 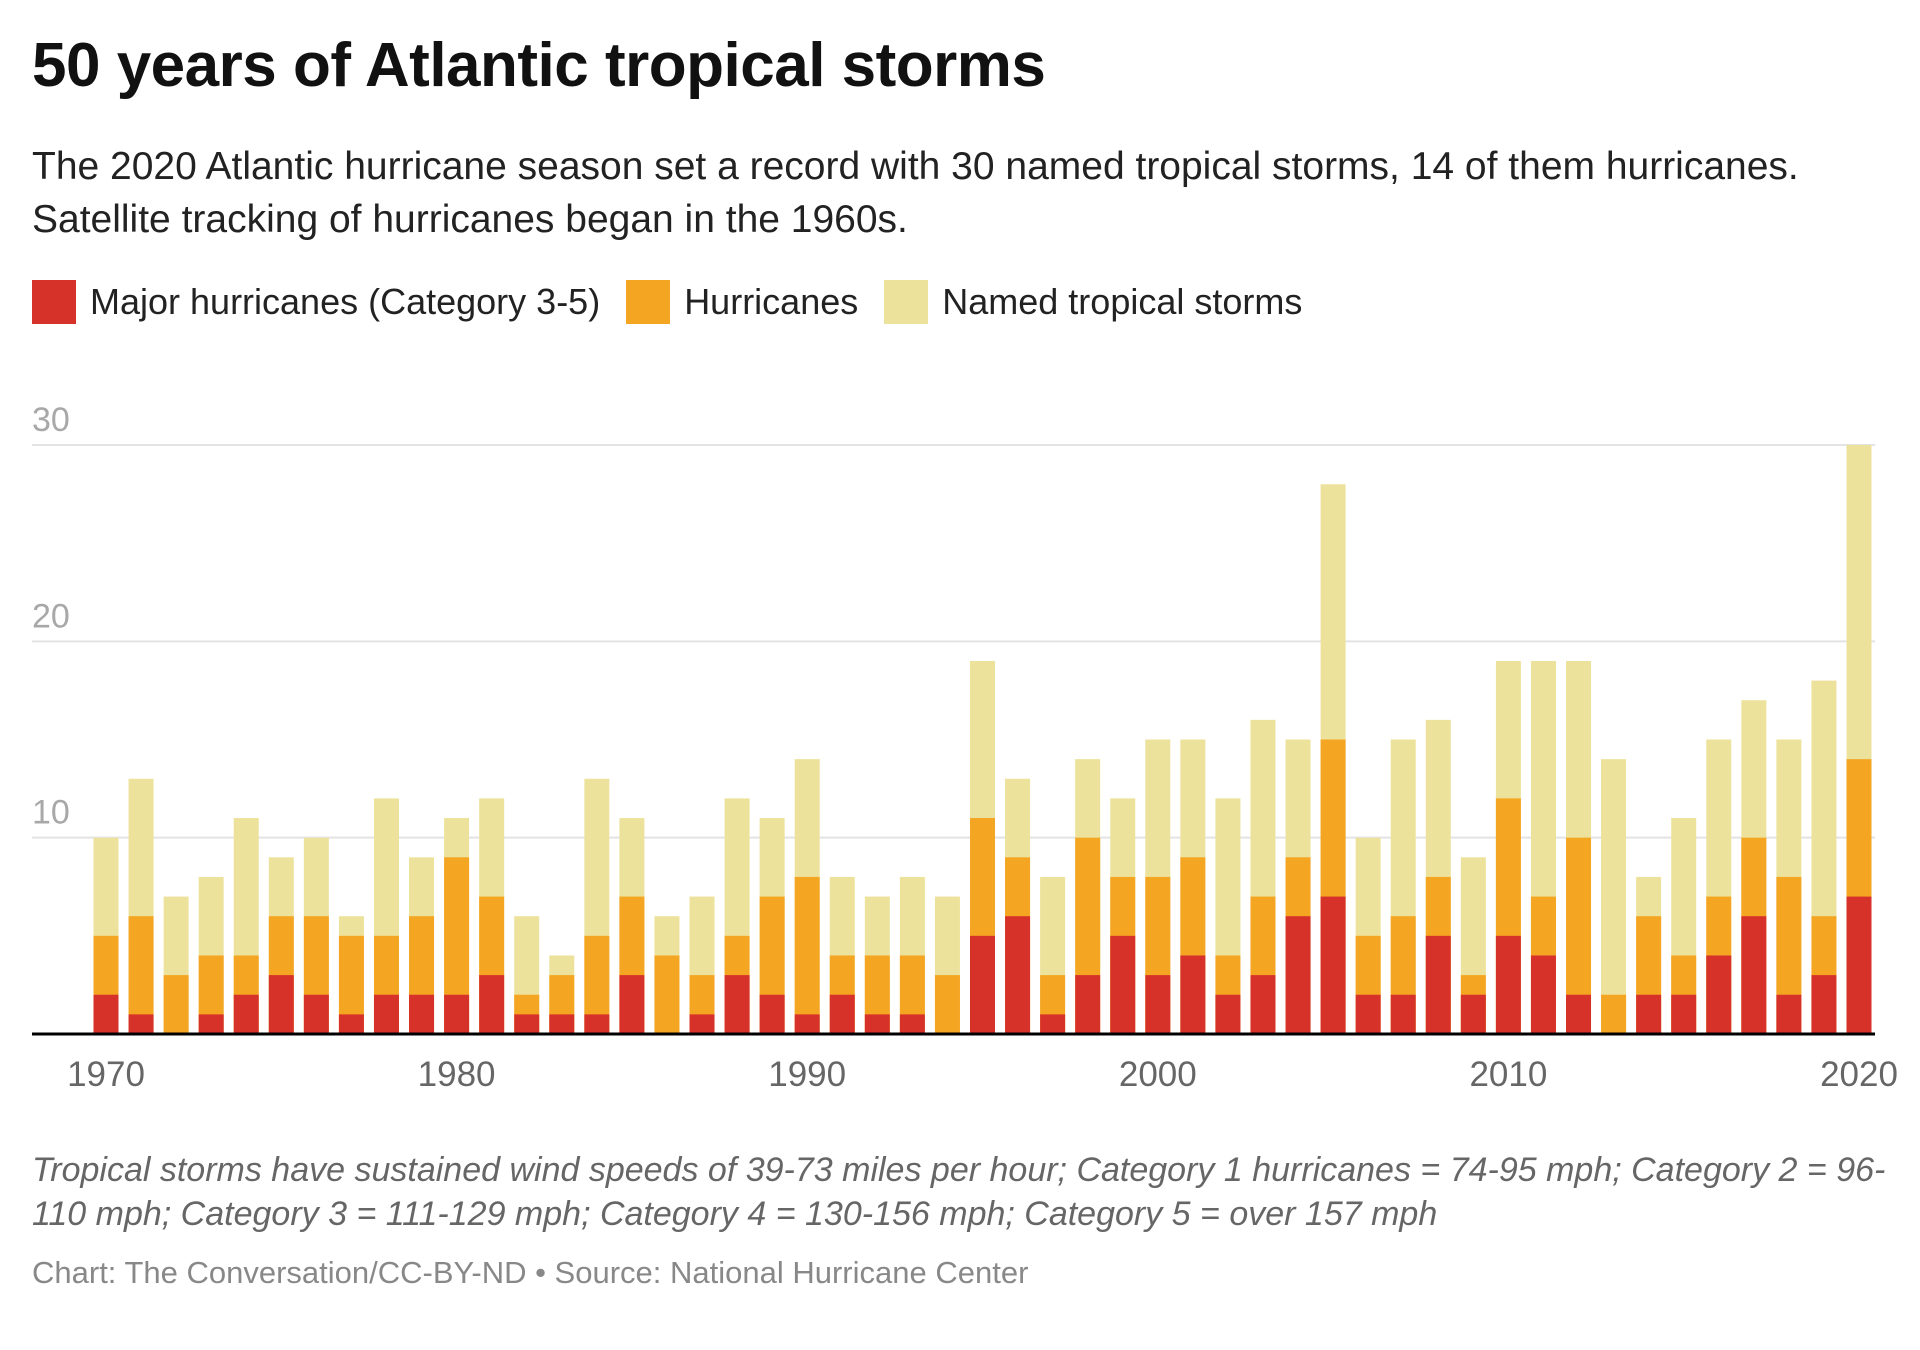 What do you see at coordinates (648, 302) in the screenshot?
I see `legend-swatch-hurricanes` at bounding box center [648, 302].